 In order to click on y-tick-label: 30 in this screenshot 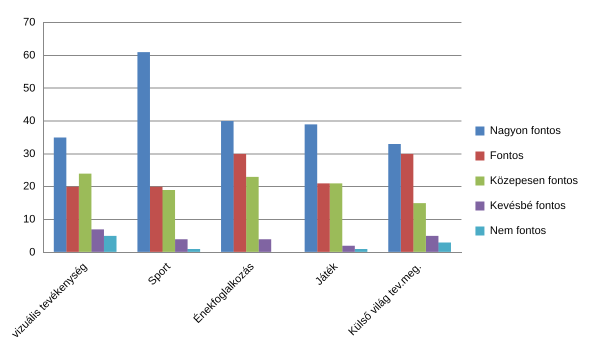, I will do `click(29, 154)`.